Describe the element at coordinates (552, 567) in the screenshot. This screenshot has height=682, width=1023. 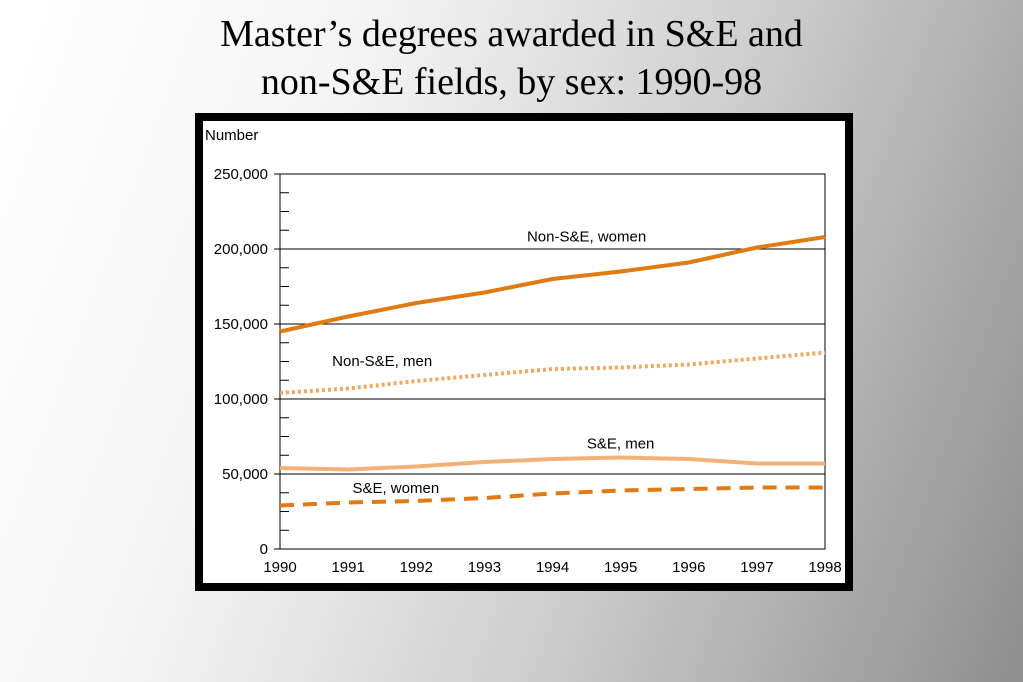
I see `x-tick-label-4: 1994` at that location.